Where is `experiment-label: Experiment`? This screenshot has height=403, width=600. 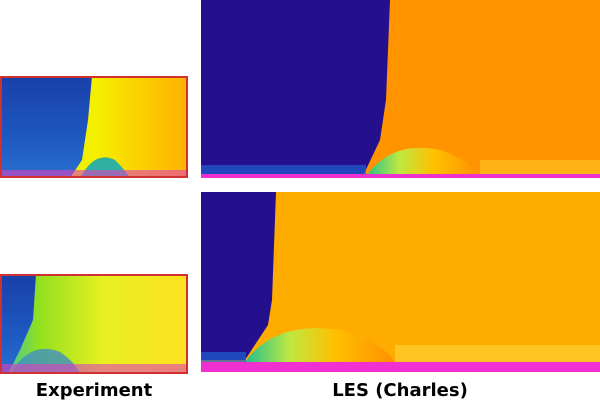
experiment-label: Experiment is located at coordinates (94, 390).